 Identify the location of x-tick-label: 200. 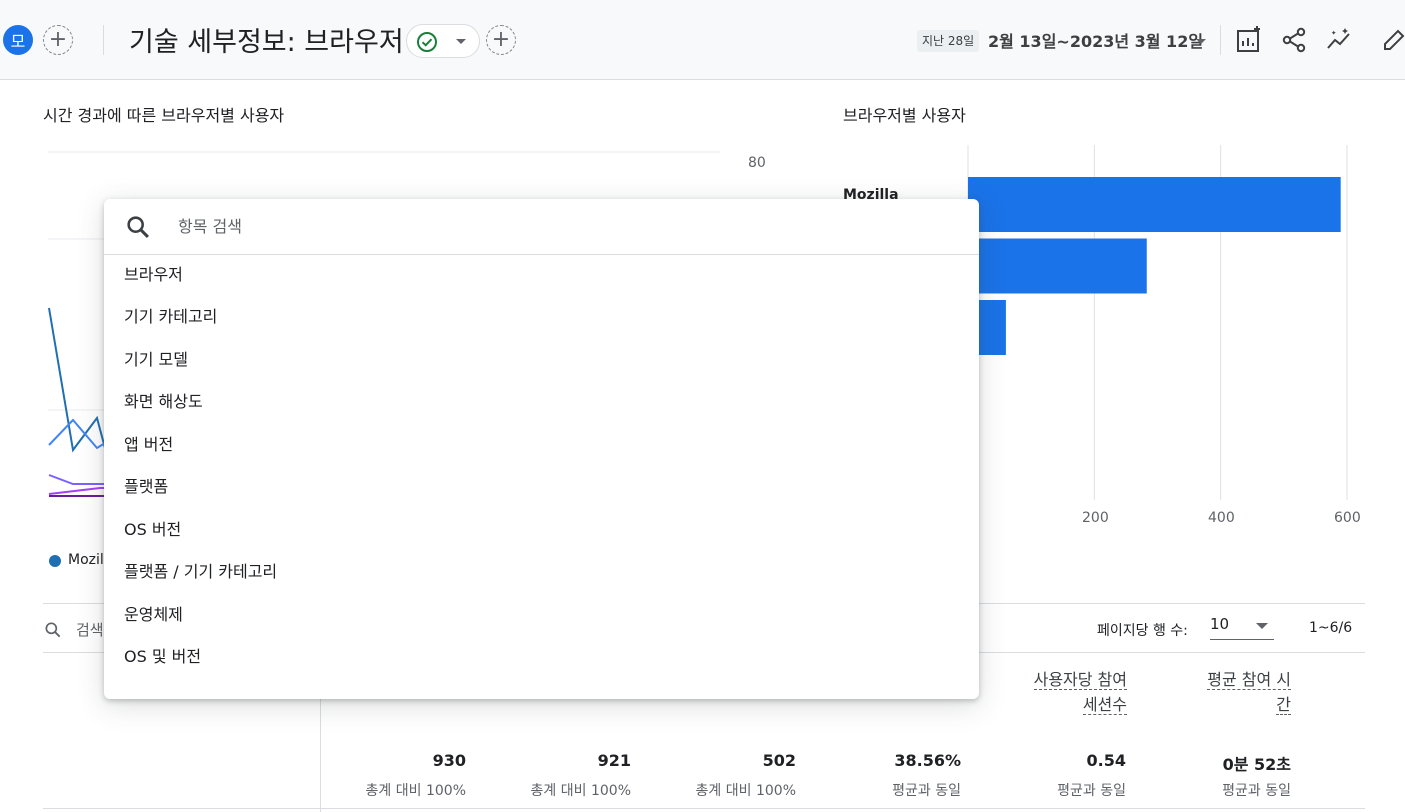
(1095, 518).